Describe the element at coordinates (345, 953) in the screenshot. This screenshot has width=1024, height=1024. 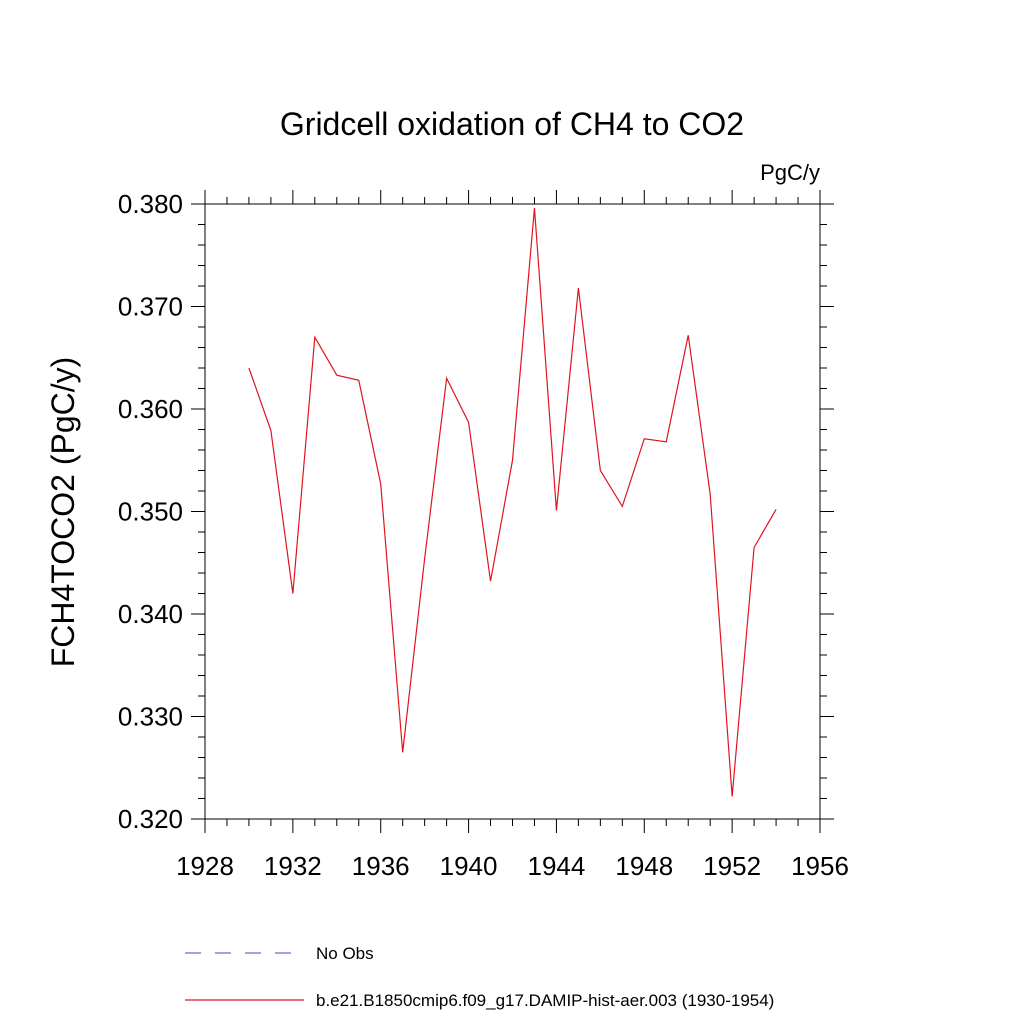
I see `legend-label-no-obs: No Obs` at that location.